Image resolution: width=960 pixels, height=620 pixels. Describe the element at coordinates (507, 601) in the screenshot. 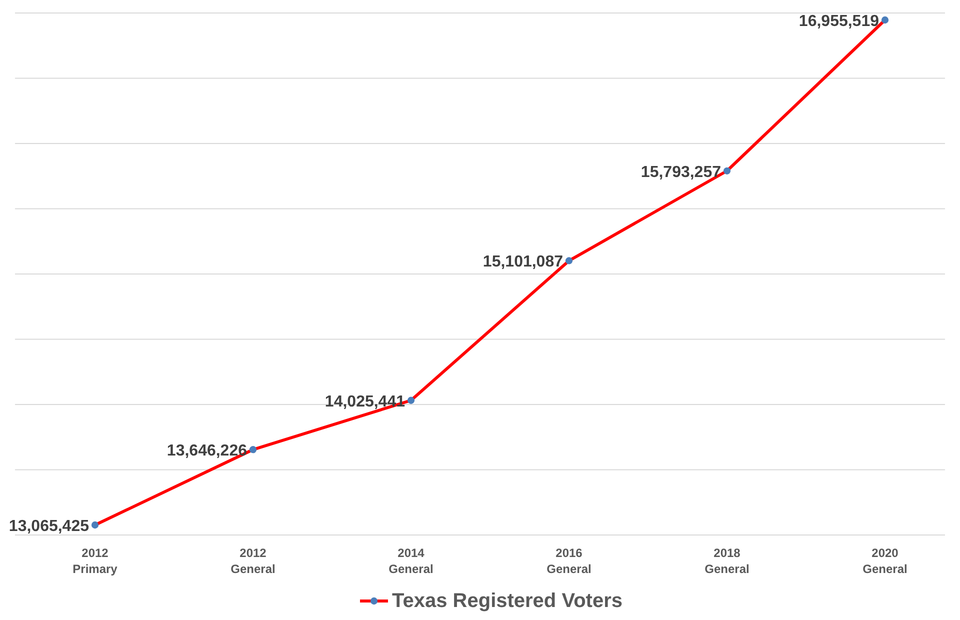

I see `legend-label: Texas Registered Voters` at that location.